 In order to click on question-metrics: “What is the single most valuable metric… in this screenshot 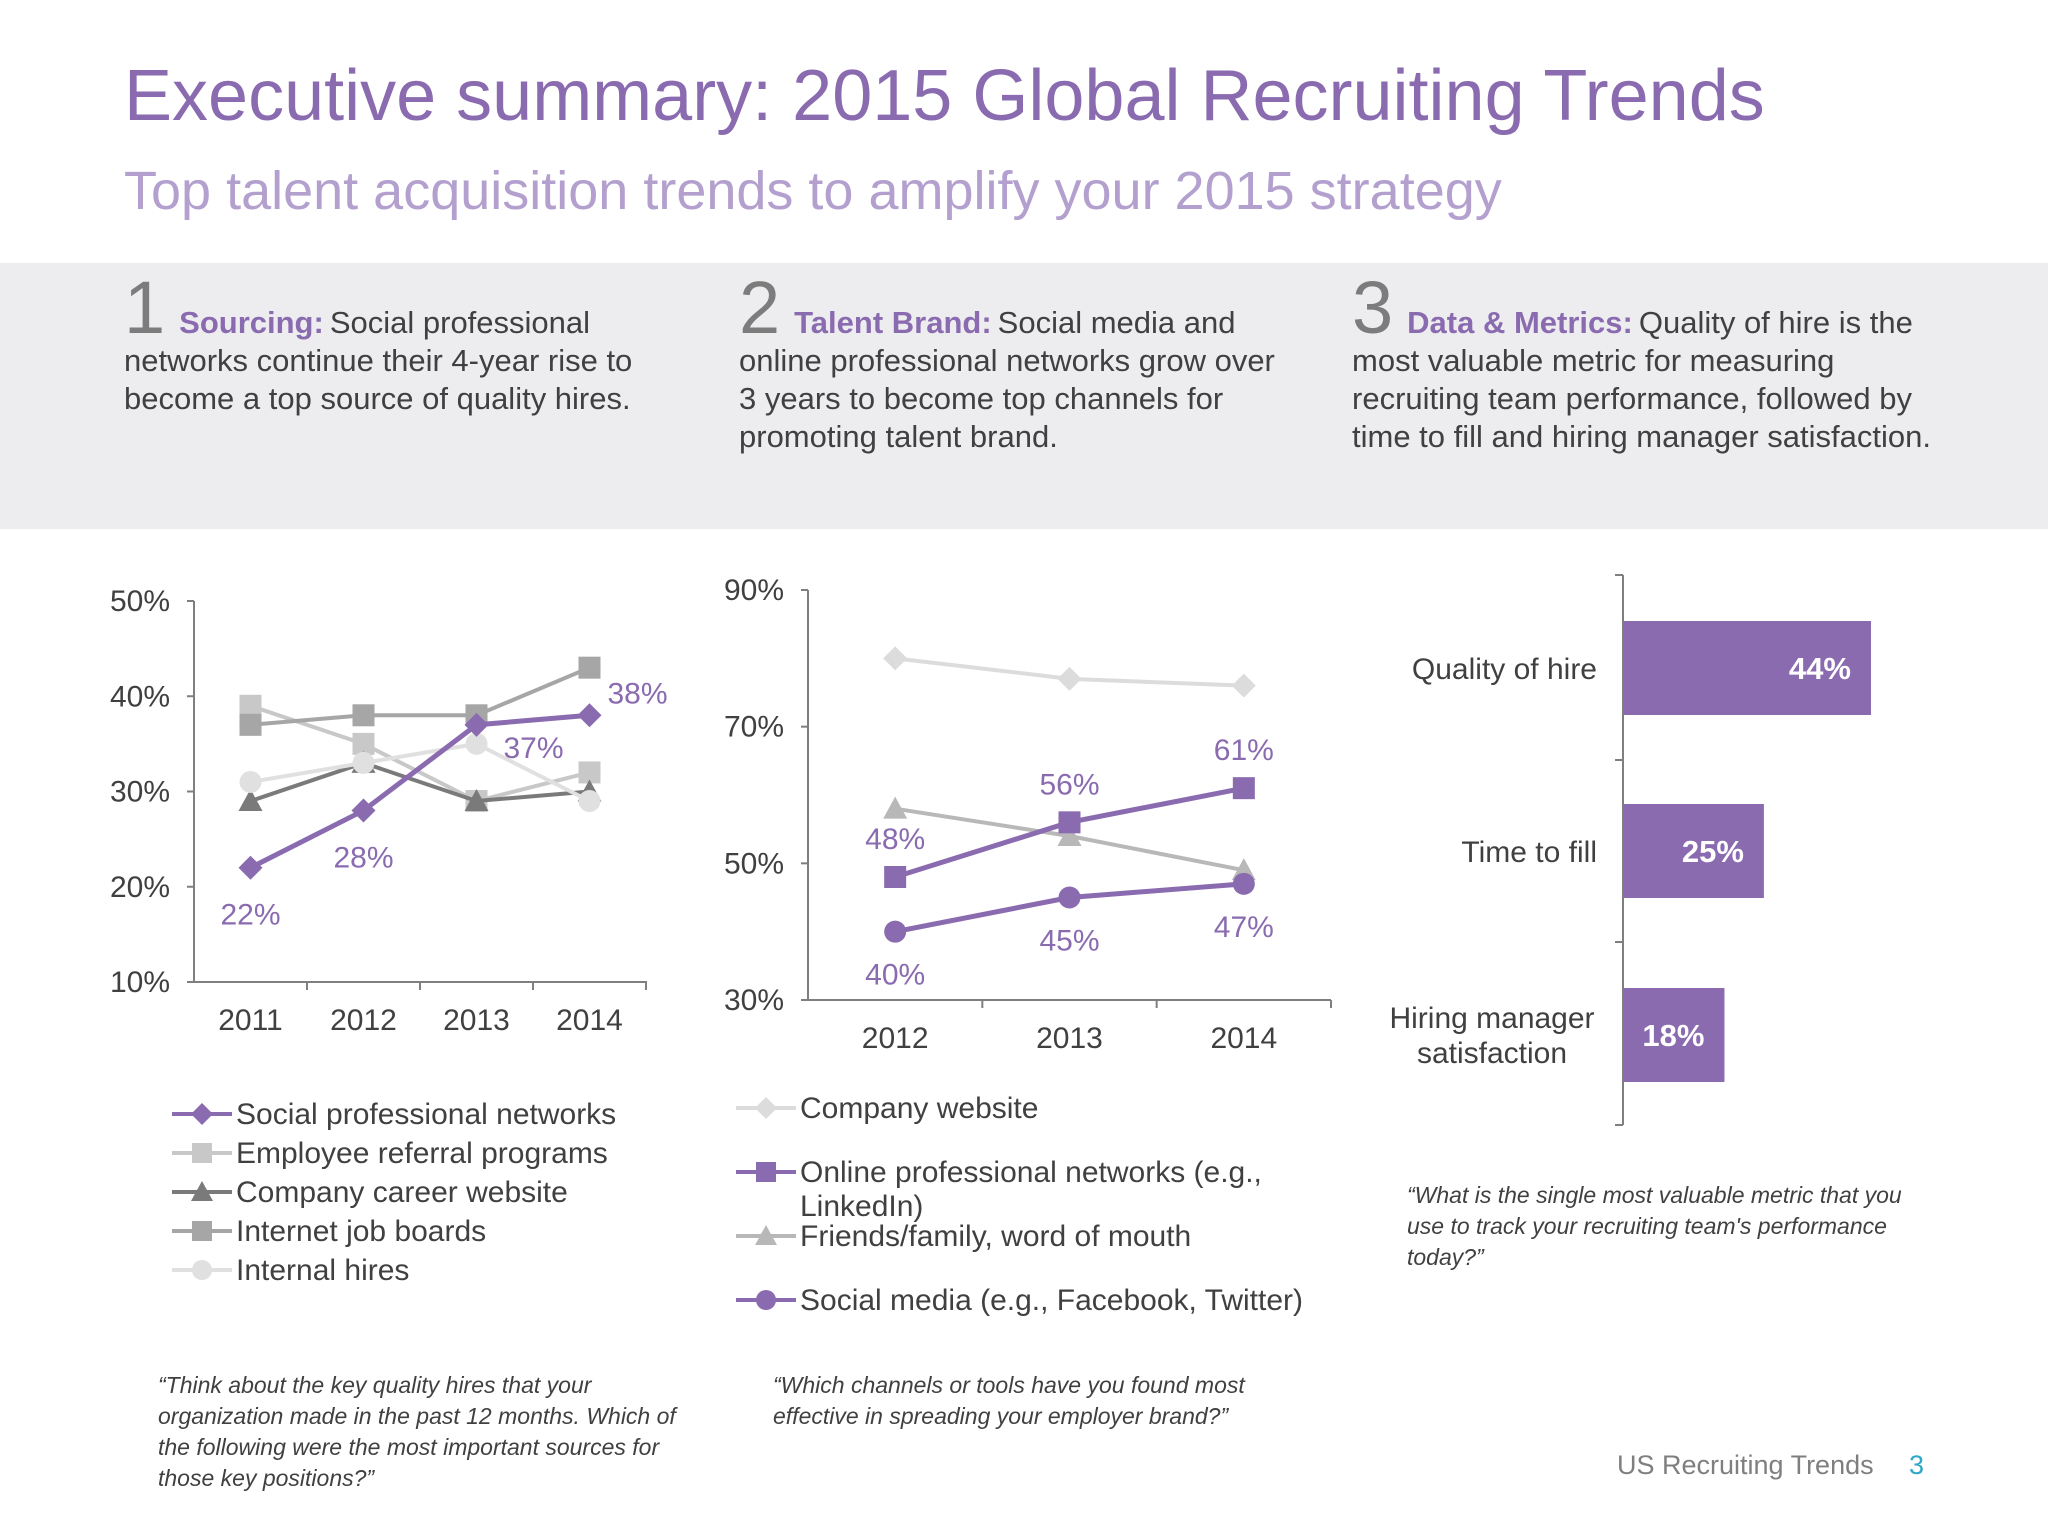, I will do `click(1654, 1226)`.